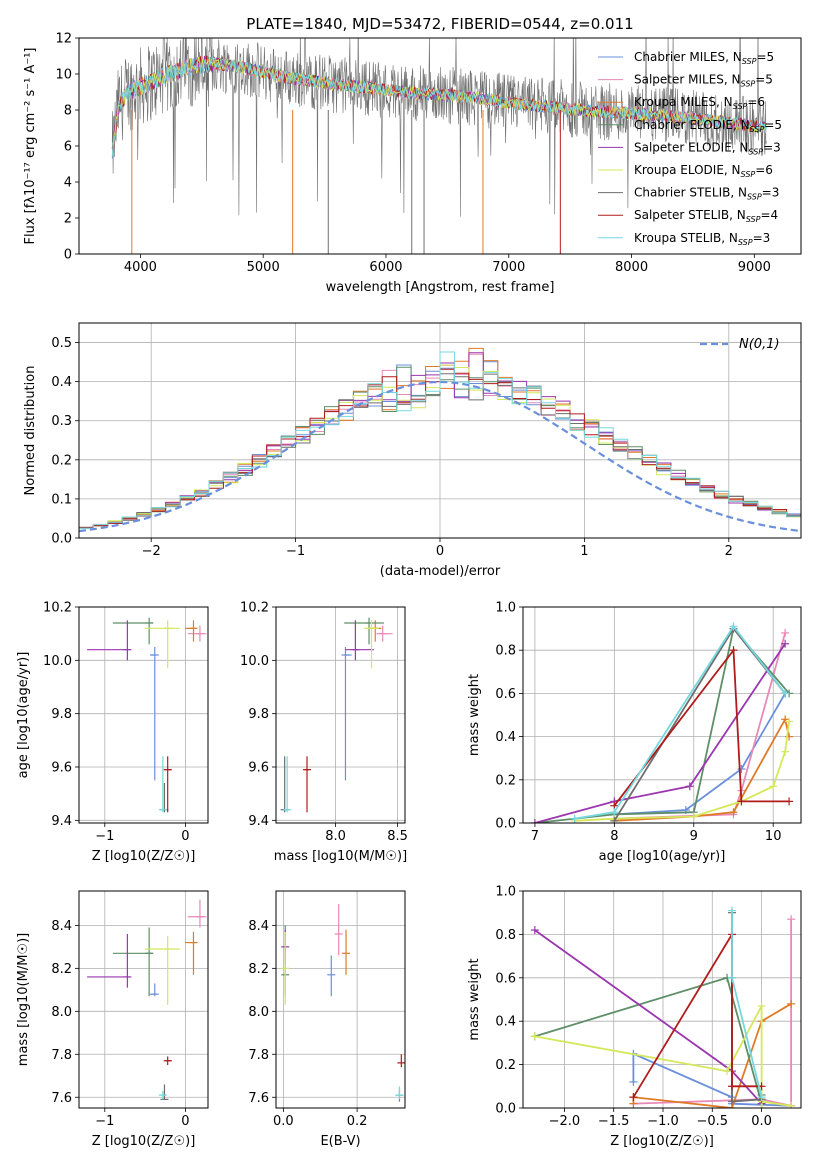 This screenshot has height=1170, width=819. What do you see at coordinates (263, 267) in the screenshot?
I see `x-tick-label: 5000` at bounding box center [263, 267].